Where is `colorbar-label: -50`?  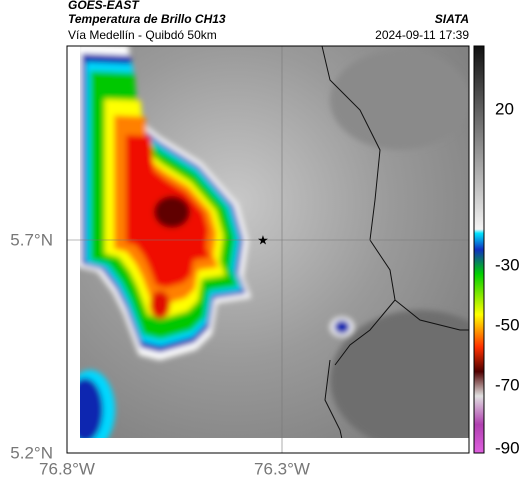 colorbar-label: -50 is located at coordinates (507, 324).